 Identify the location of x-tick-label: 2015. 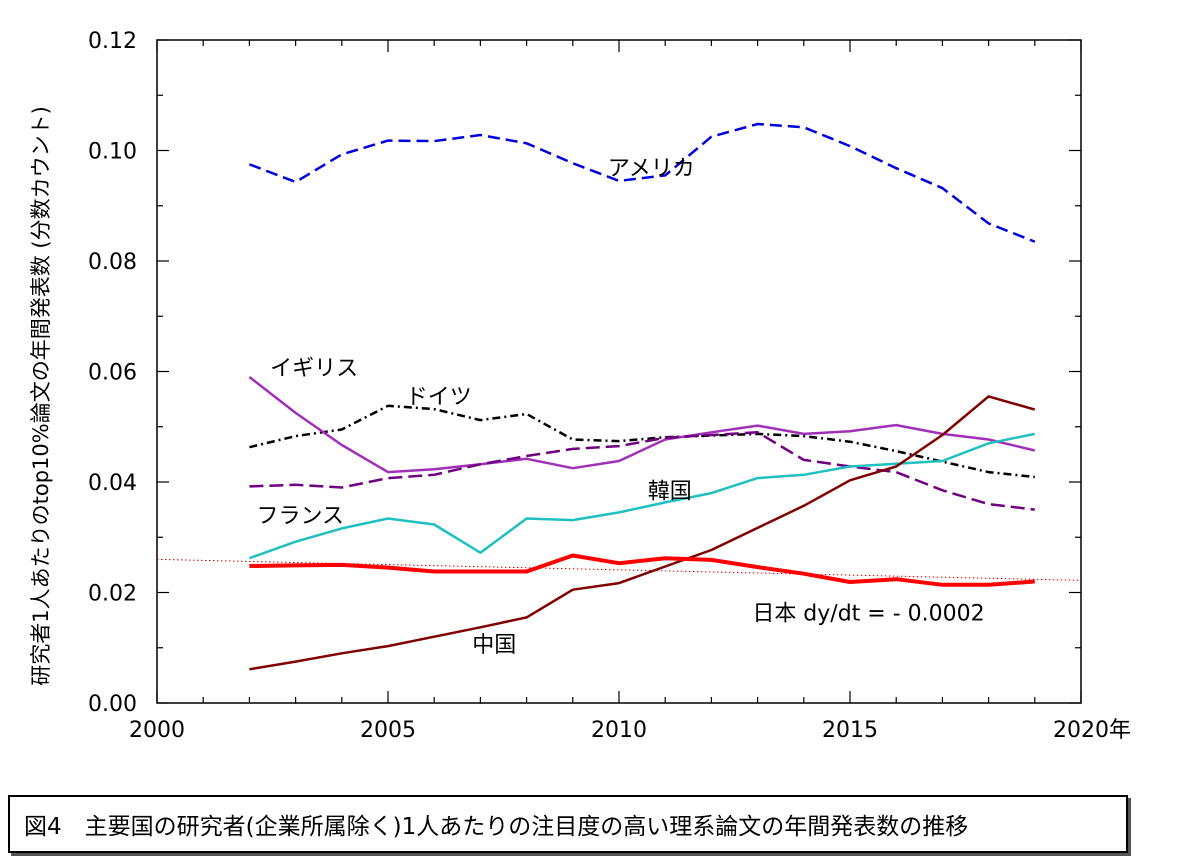
(850, 730).